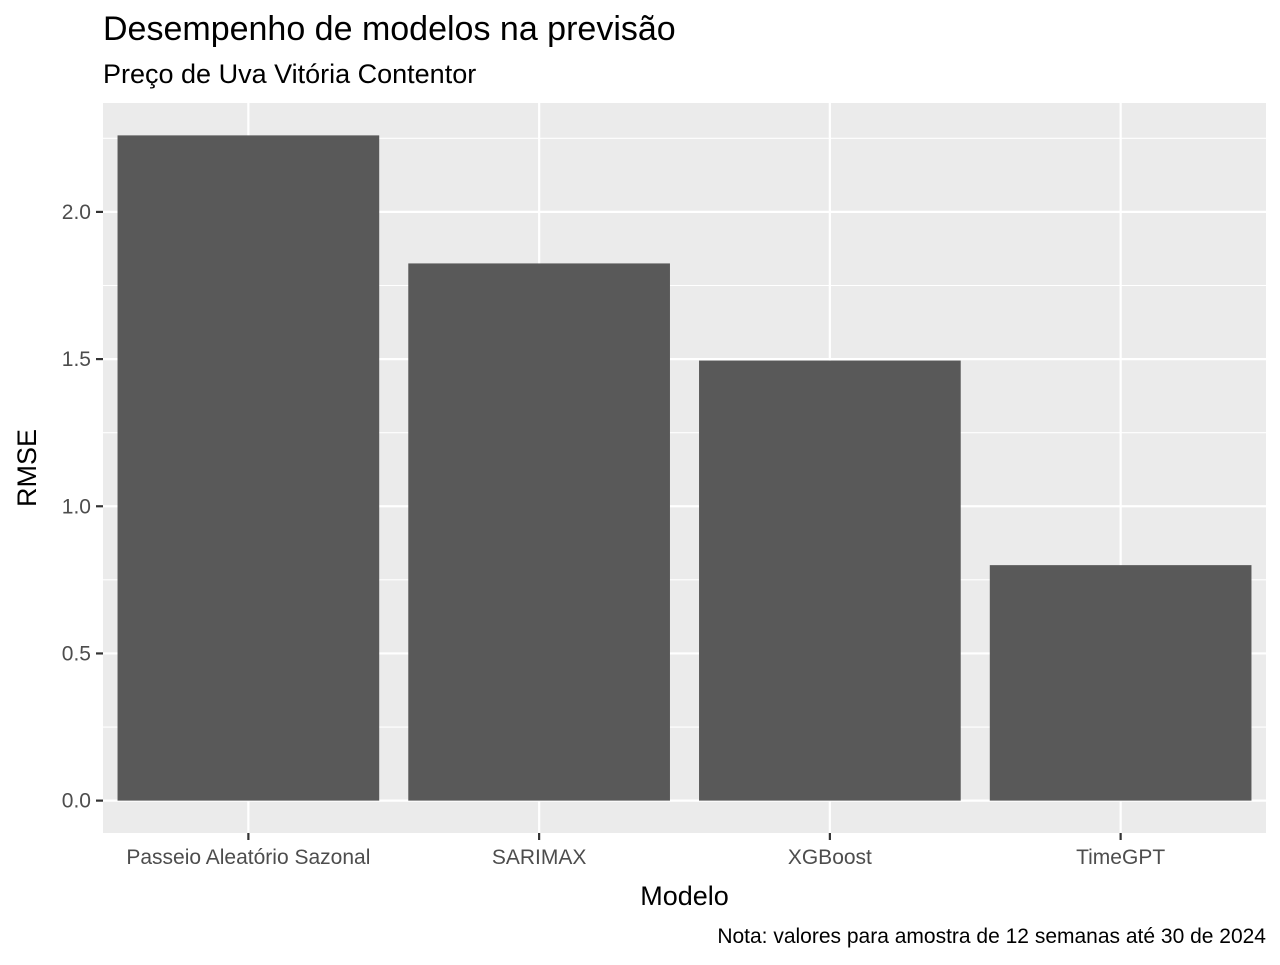 The image size is (1280, 965). I want to click on y-tick-label: 1.0, so click(76, 506).